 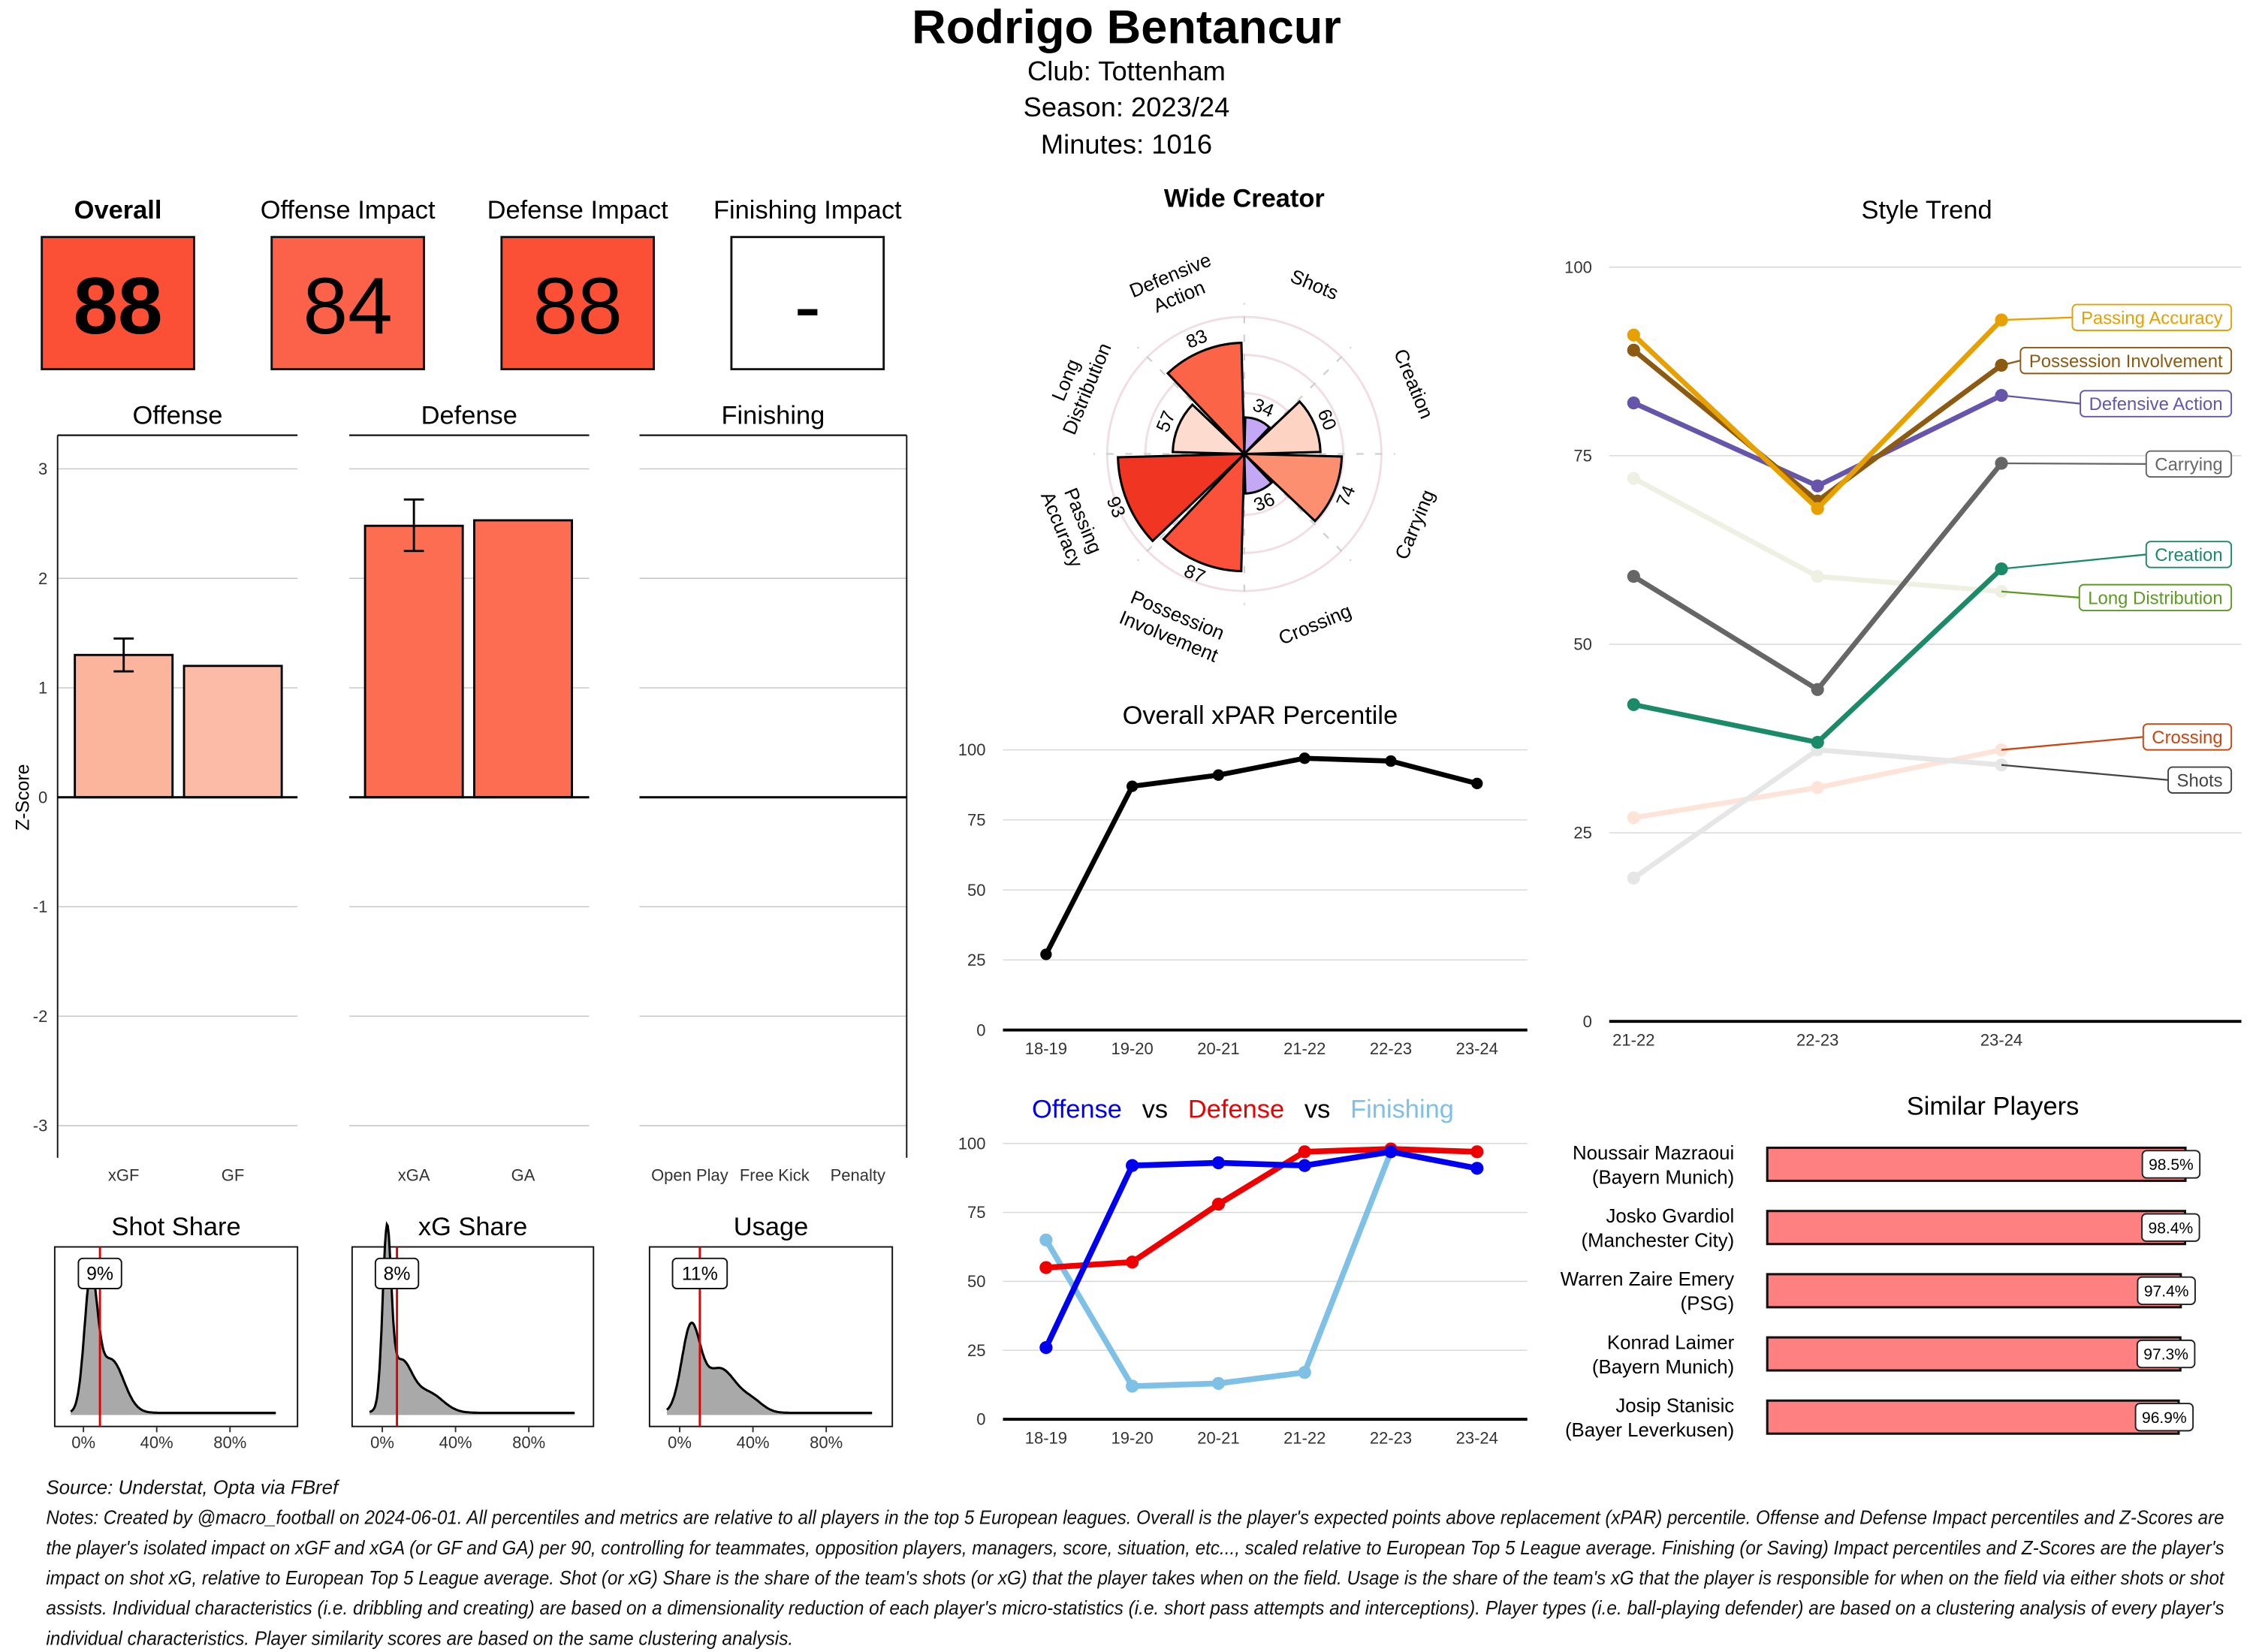 I want to click on panel-title: xG Share, so click(x=472, y=1227).